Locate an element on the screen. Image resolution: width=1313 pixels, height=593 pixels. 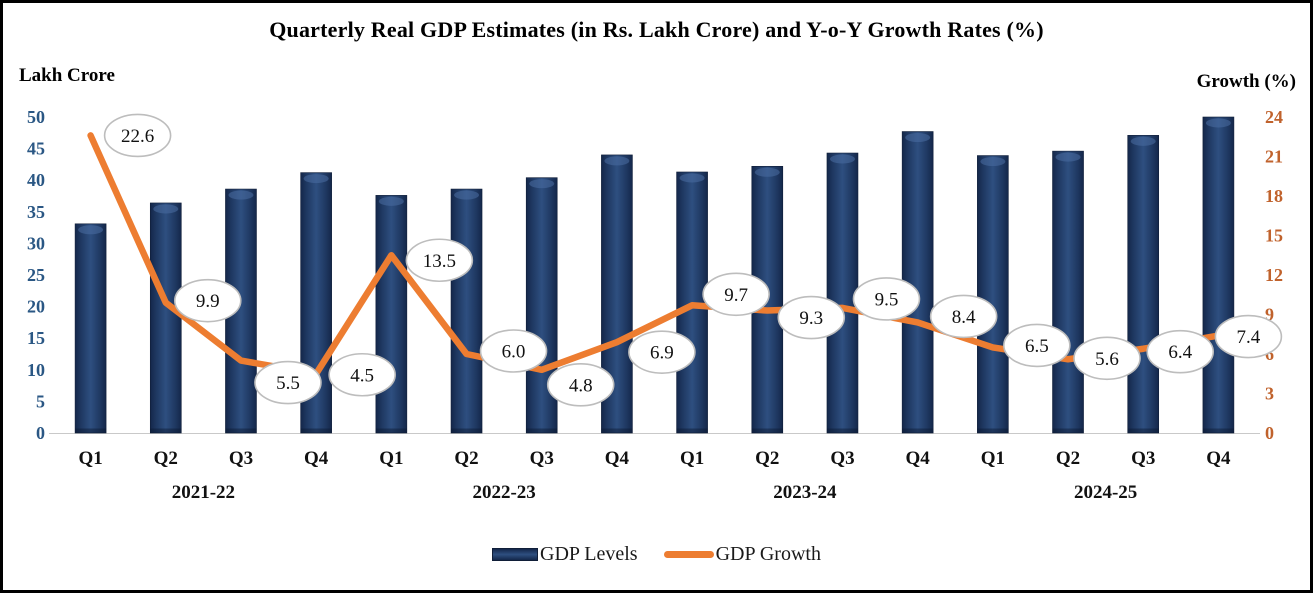
quarter-label-16: Q4 is located at coordinates (1218, 458).